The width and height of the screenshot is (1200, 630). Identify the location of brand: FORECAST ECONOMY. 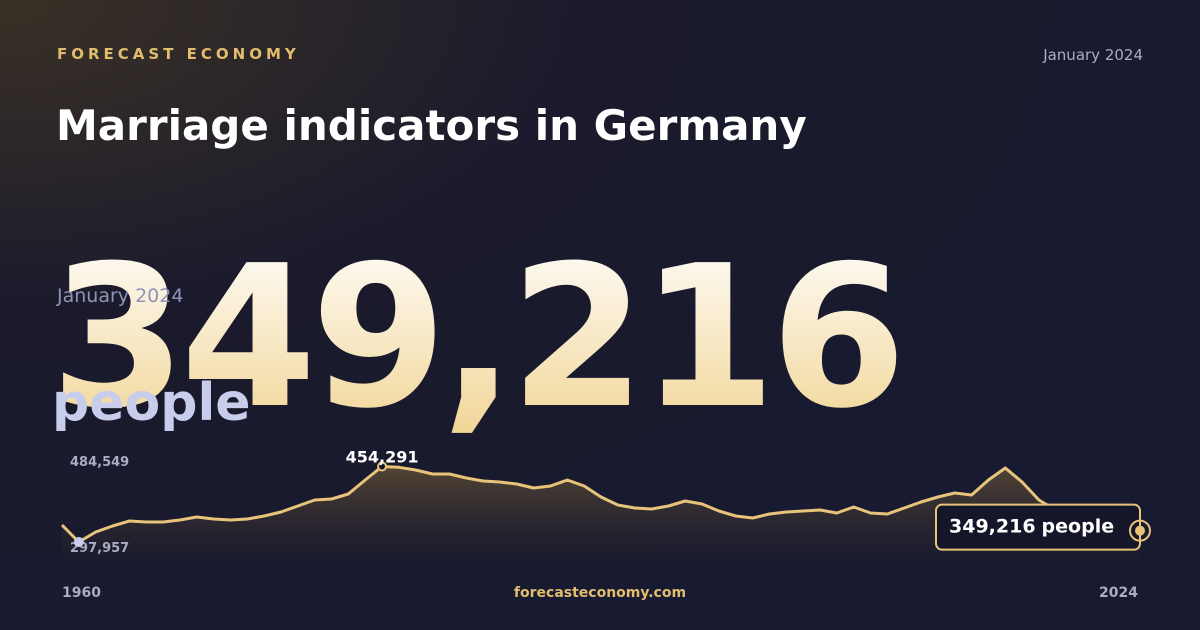
(178, 54).